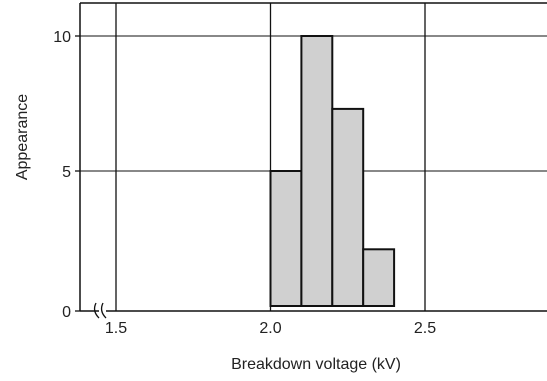 This screenshot has height=381, width=547. What do you see at coordinates (316, 364) in the screenshot?
I see `x-axis-title: Breakdown voltage (kV)` at bounding box center [316, 364].